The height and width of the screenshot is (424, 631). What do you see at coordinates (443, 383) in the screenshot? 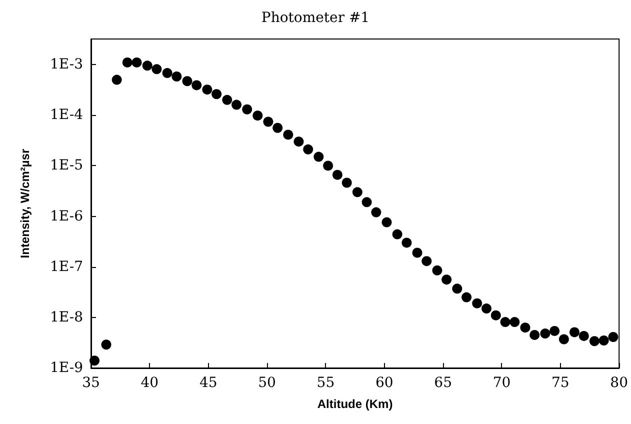
I see `x-tick-label: 65` at bounding box center [443, 383].